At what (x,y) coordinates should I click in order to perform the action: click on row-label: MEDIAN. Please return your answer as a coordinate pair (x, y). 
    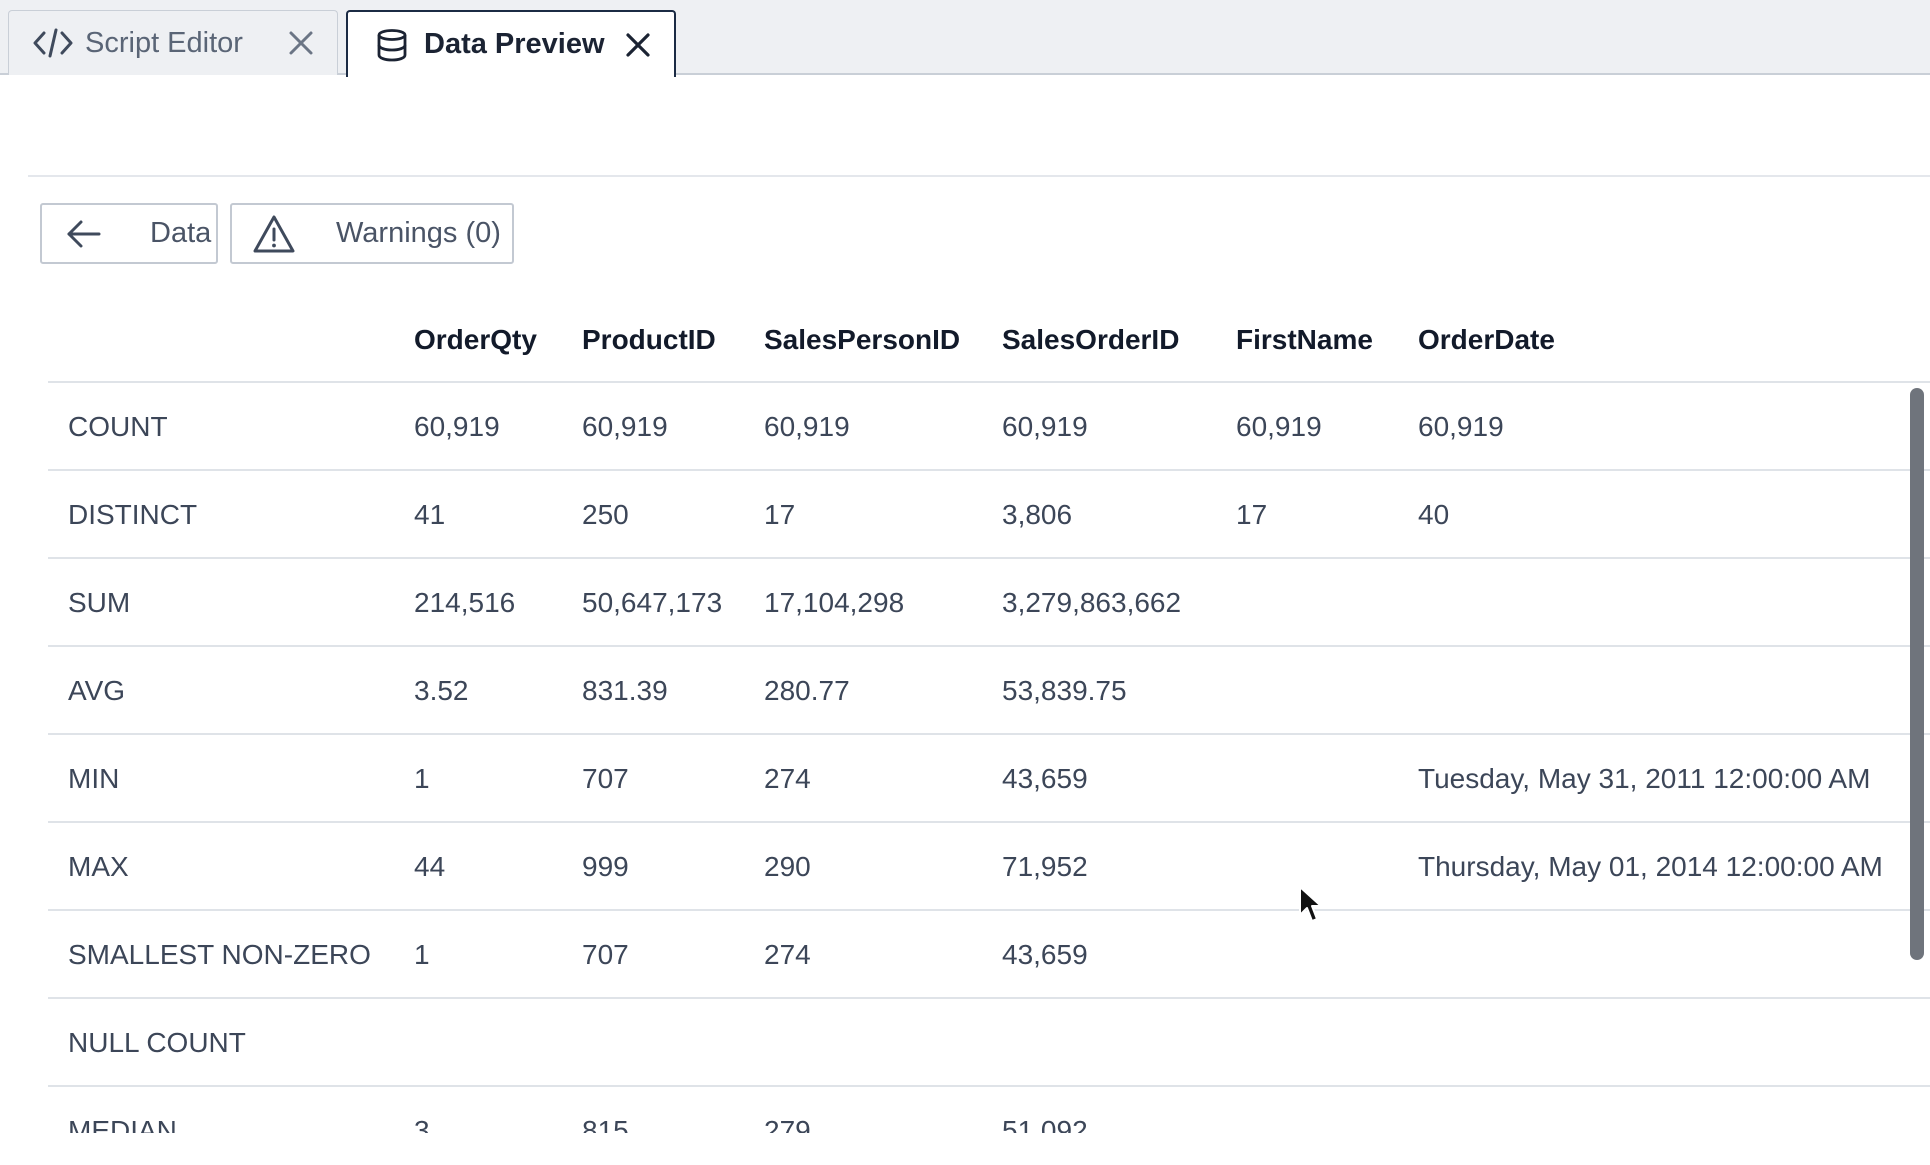
    Looking at the image, I should click on (122, 1124).